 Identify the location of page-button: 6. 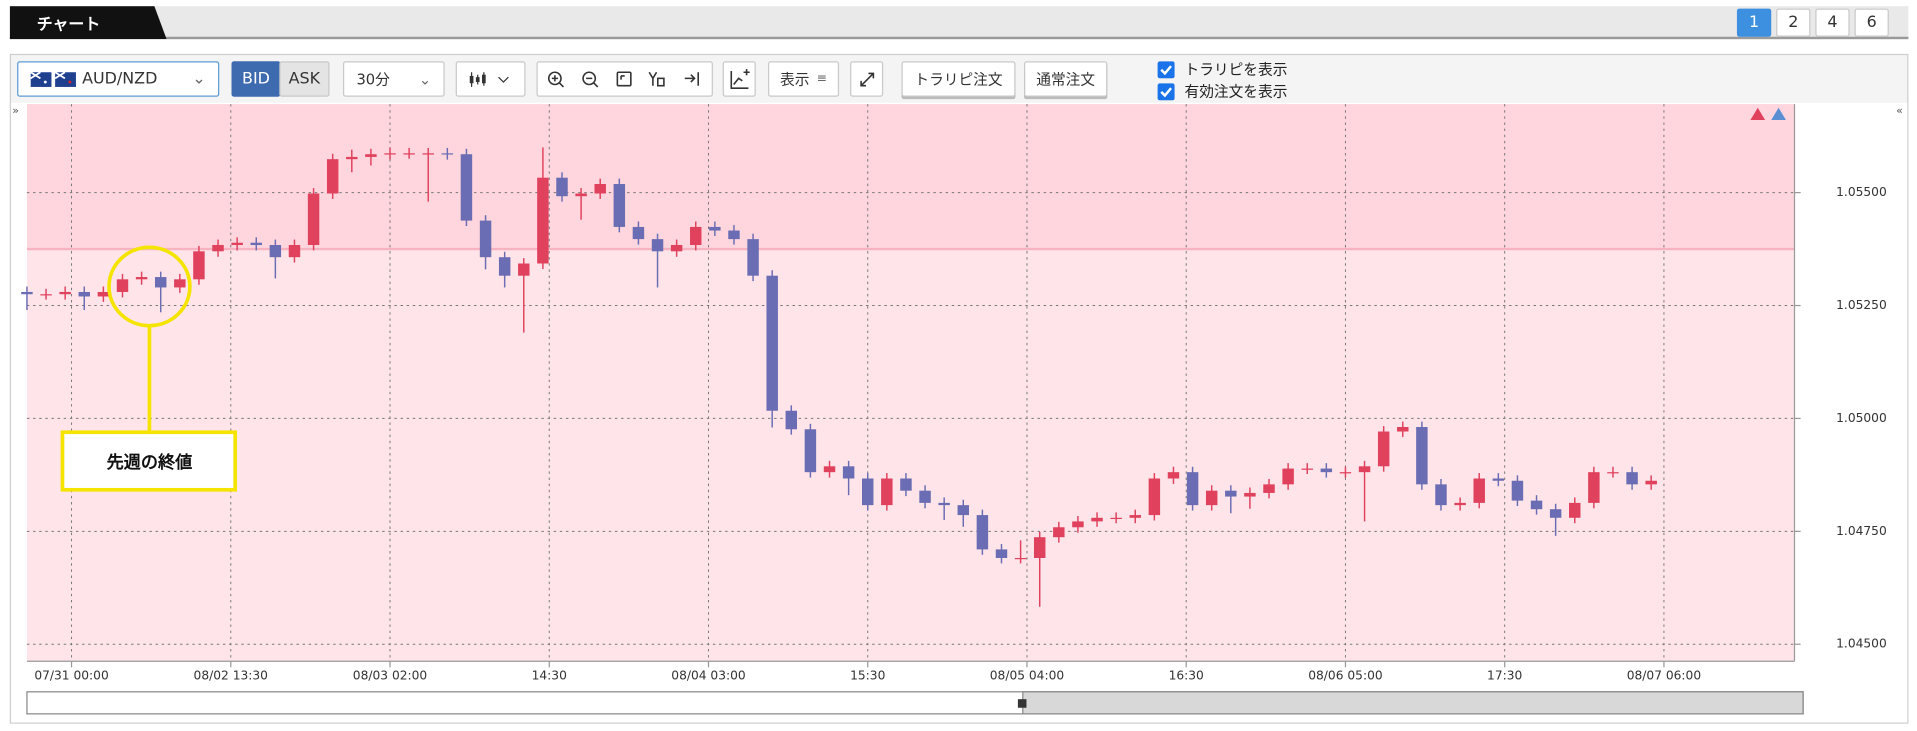
(1871, 22).